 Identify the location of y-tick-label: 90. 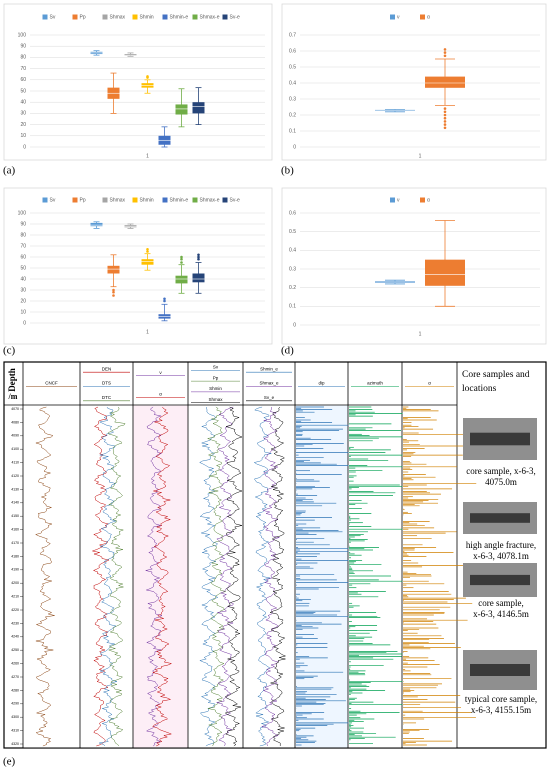
(23, 47).